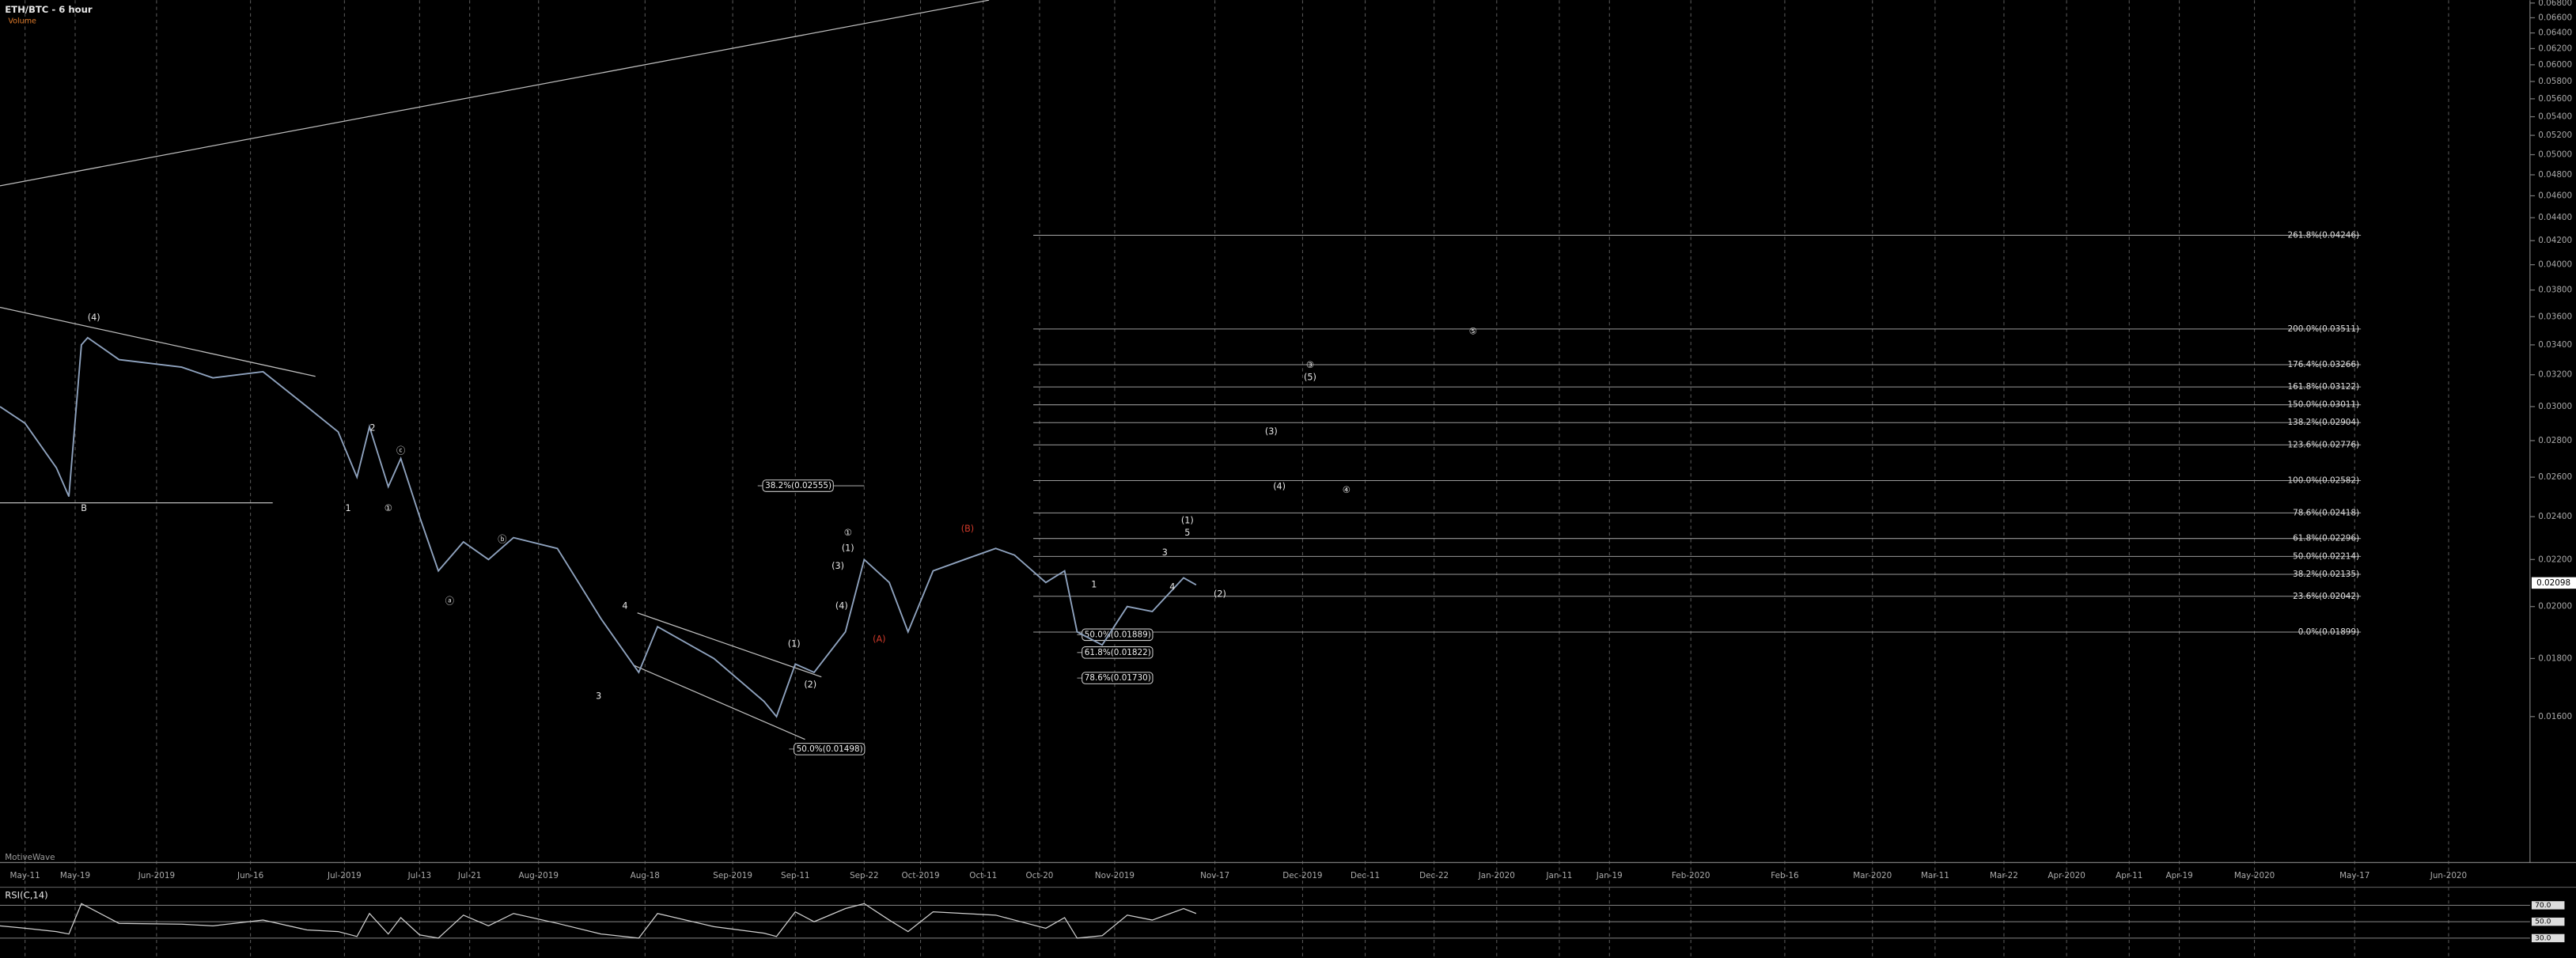  I want to click on x-tick-label: Jan-2020, so click(1496, 875).